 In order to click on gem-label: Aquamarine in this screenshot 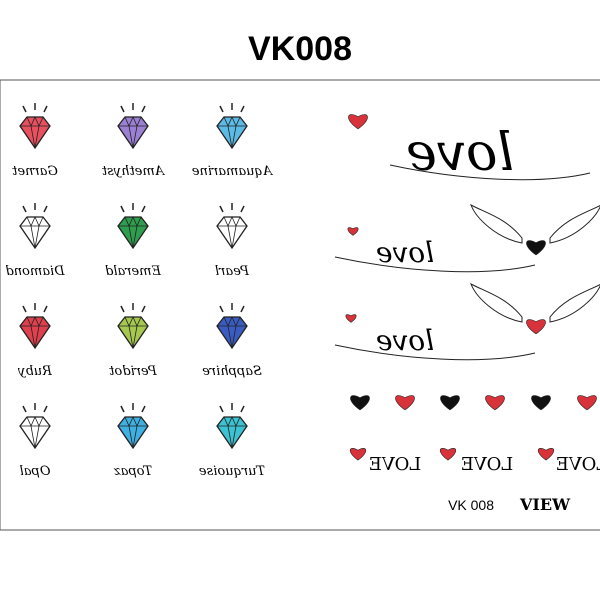, I will do `click(233, 171)`.